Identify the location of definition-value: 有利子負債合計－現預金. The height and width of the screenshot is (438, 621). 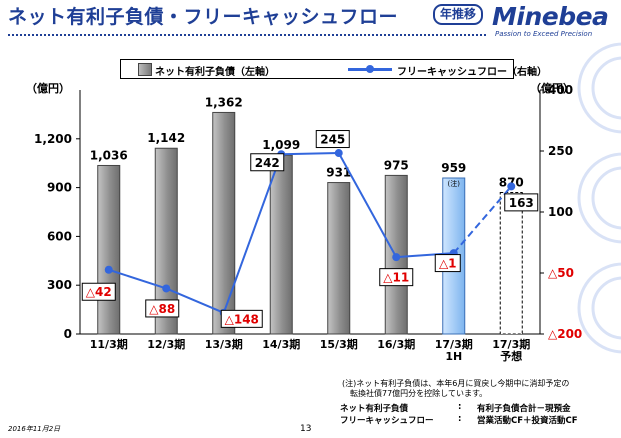
(524, 409).